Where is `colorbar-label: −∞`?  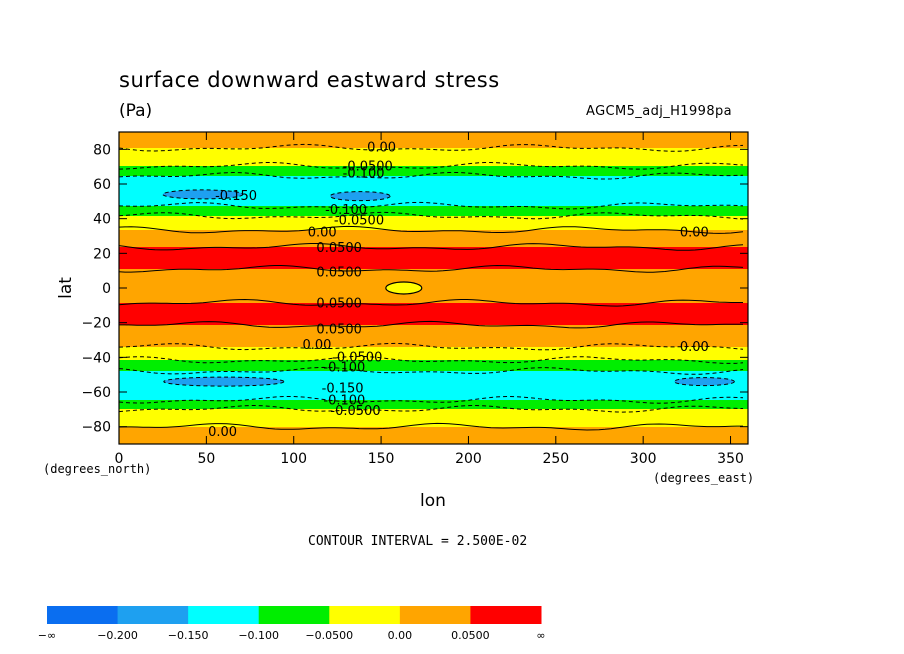 colorbar-label: −∞ is located at coordinates (47, 635).